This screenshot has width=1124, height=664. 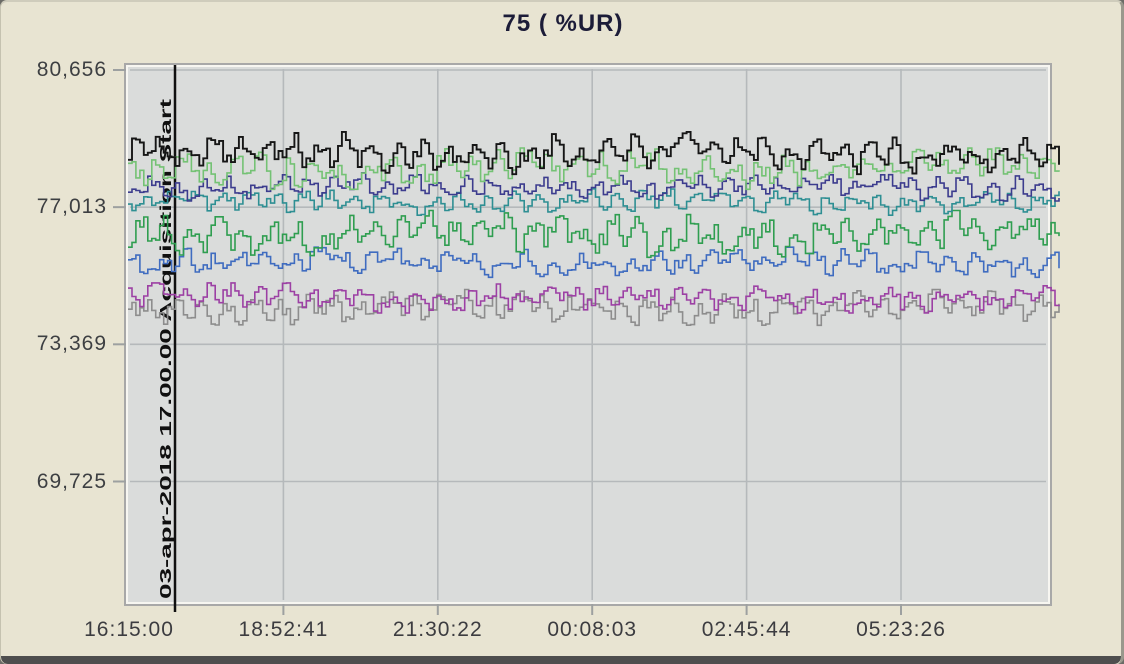 What do you see at coordinates (437, 629) in the screenshot?
I see `x-tick-label: 21:30:22` at bounding box center [437, 629].